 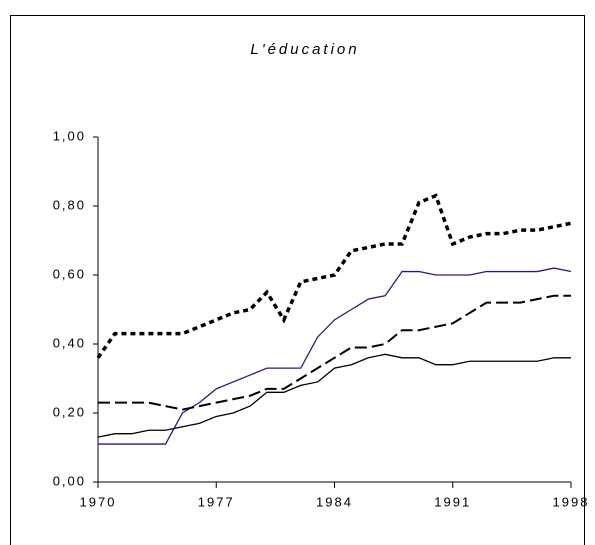 I want to click on x-tick-label: 1984, so click(x=334, y=501).